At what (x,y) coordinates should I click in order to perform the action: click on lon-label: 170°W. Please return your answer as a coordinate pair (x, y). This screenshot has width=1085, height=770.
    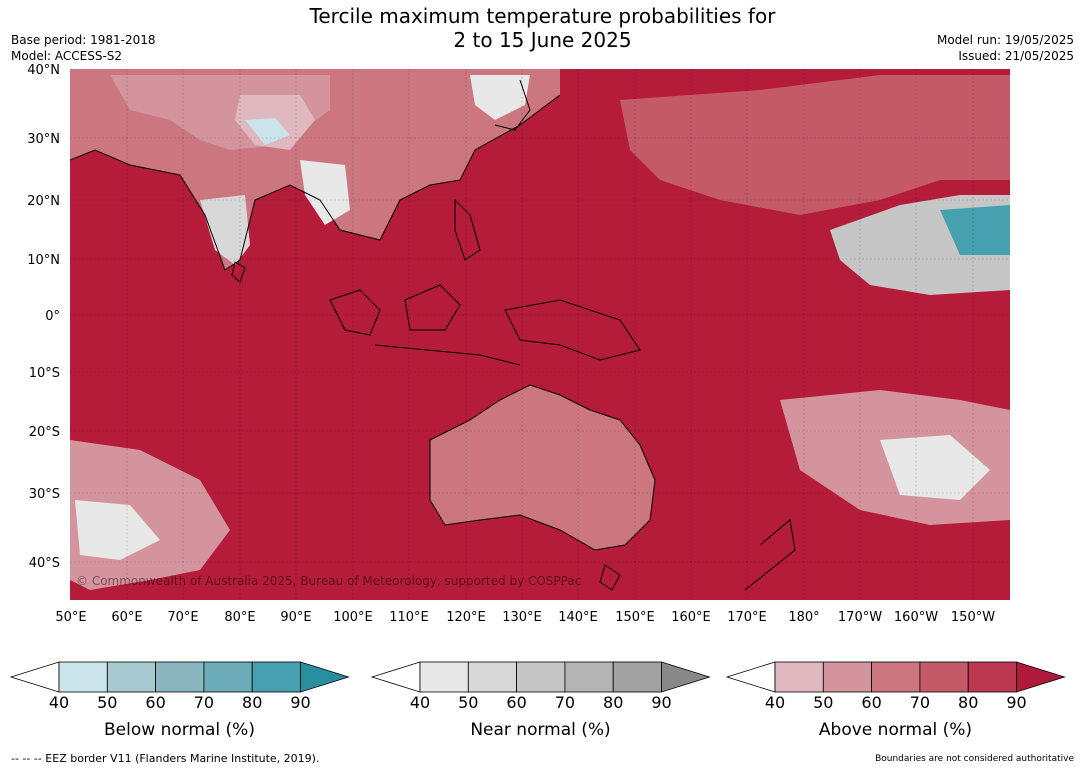
    Looking at the image, I should click on (860, 617).